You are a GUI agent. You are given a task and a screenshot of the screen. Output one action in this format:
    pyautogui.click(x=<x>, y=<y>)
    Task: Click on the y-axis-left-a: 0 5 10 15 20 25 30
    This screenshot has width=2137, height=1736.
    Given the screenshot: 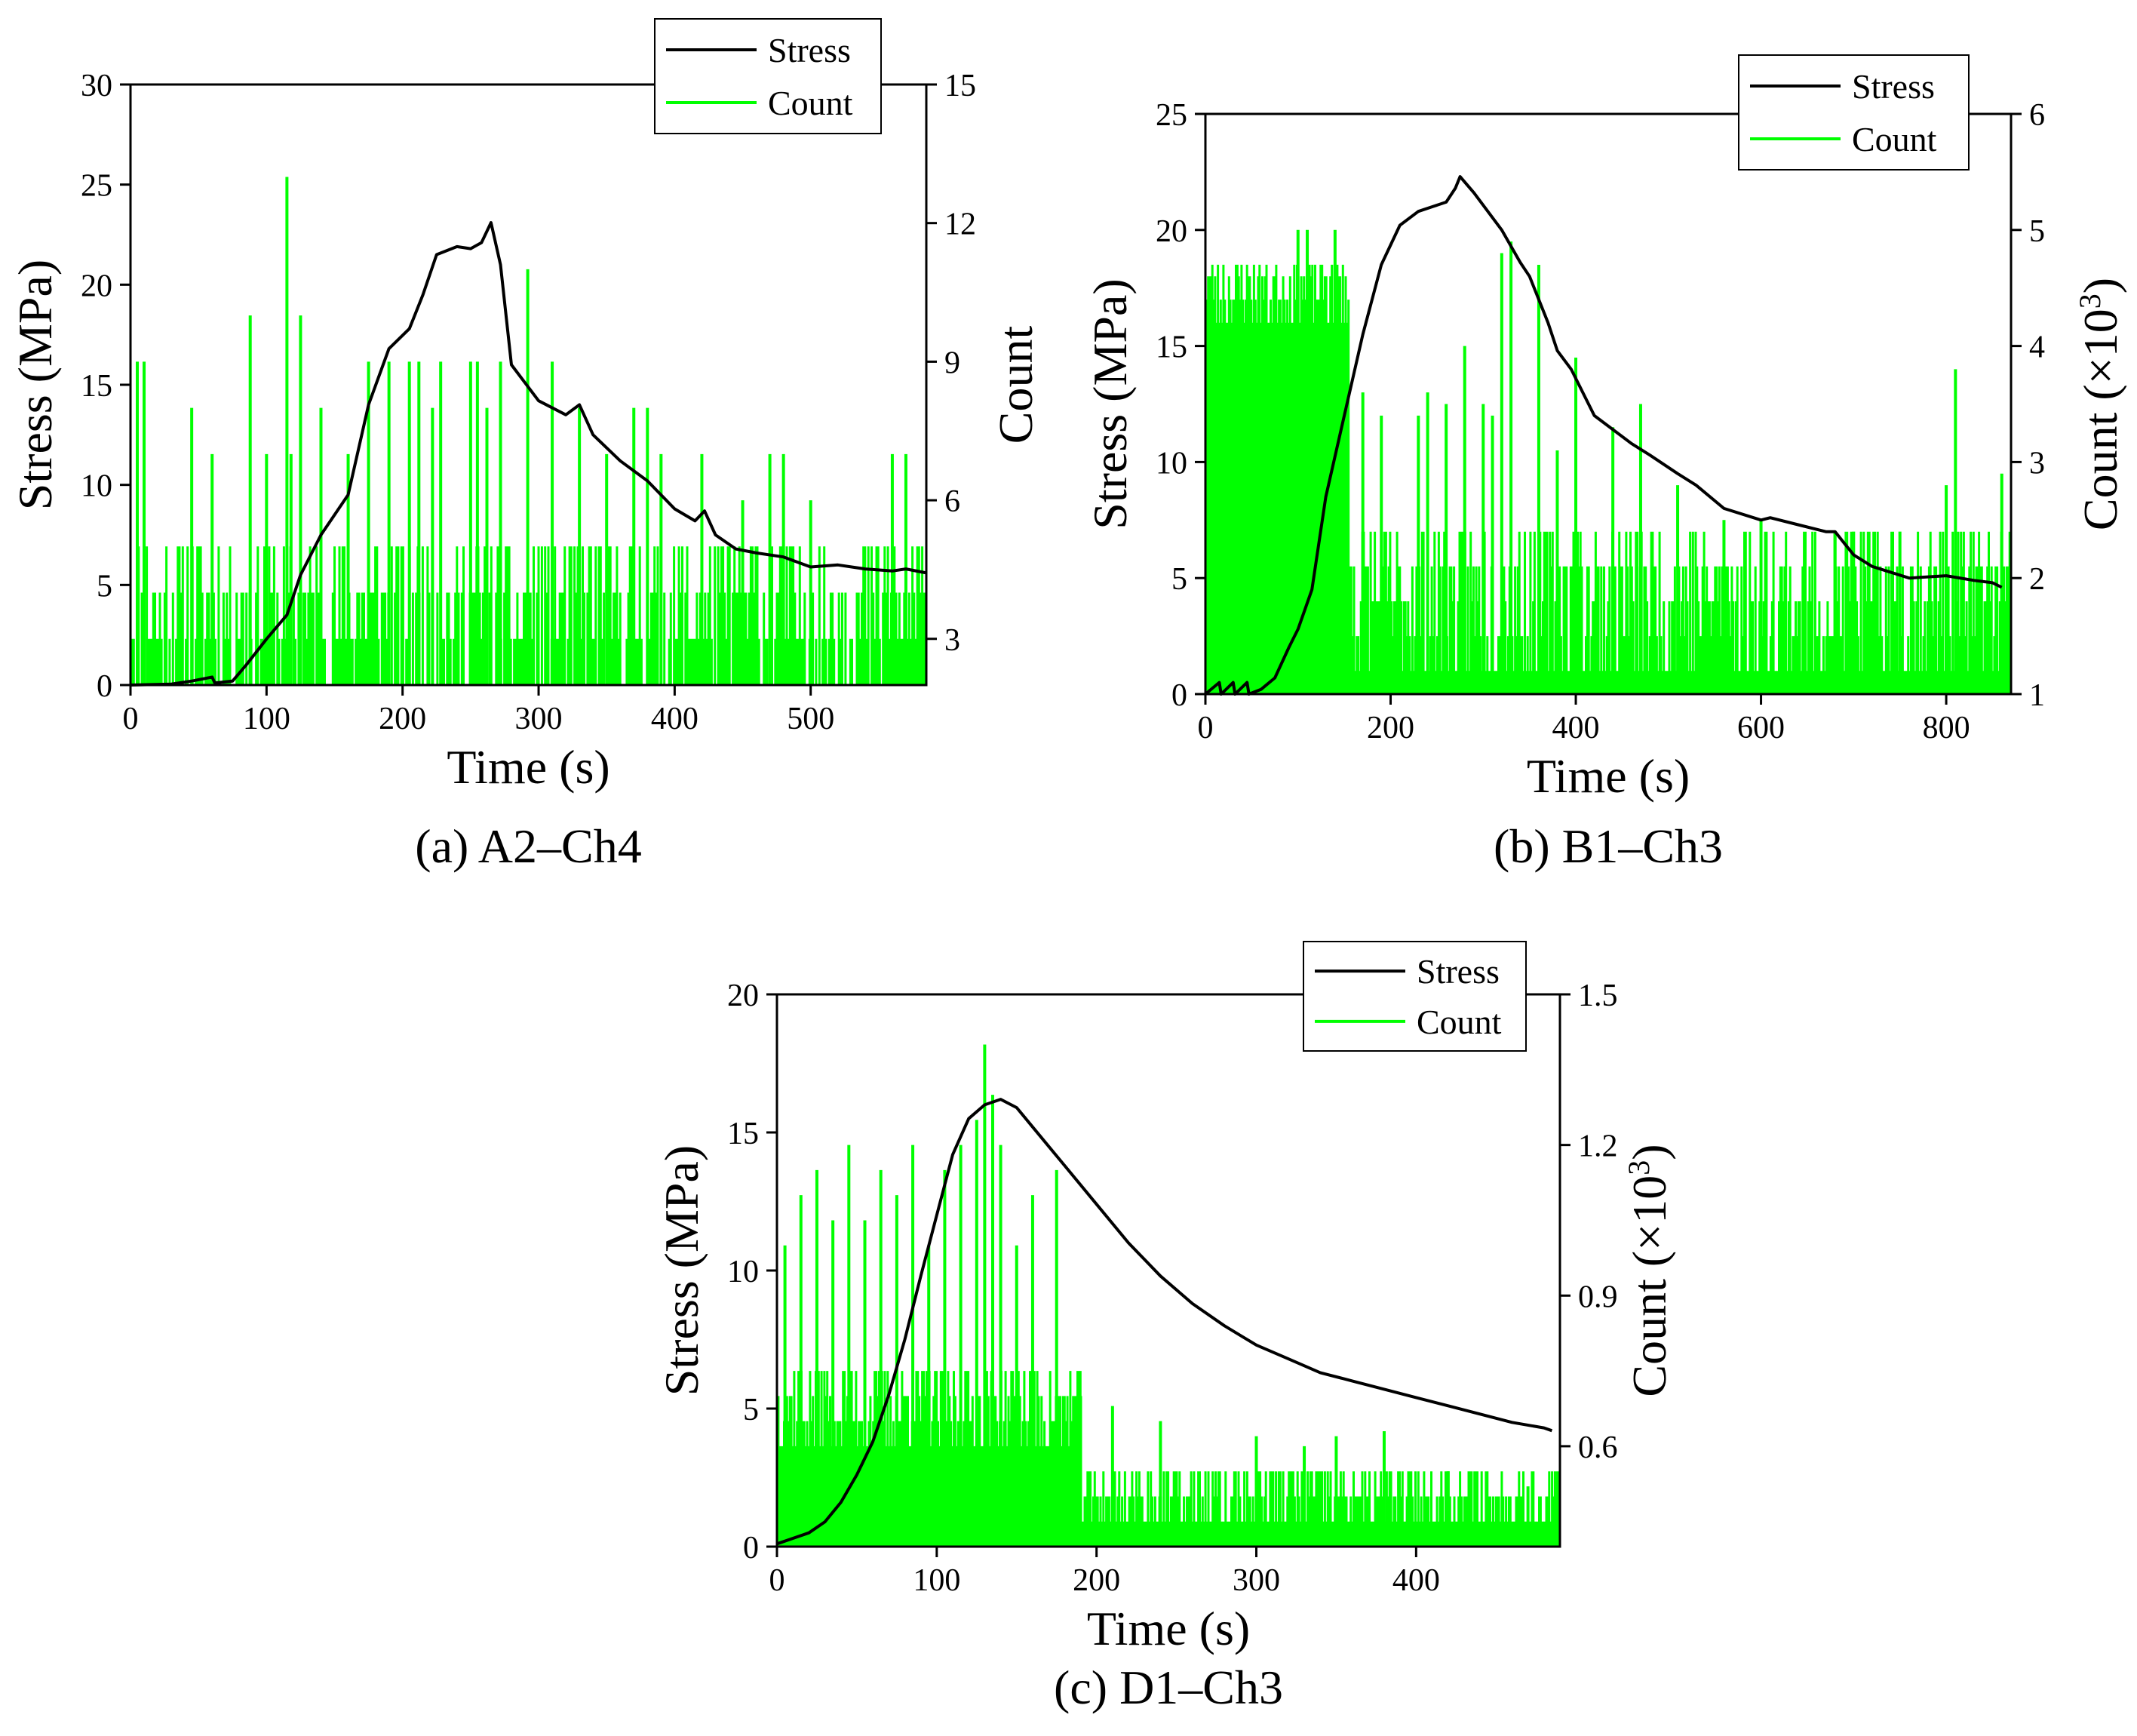 What is the action you would take?
    pyautogui.click(x=105, y=386)
    